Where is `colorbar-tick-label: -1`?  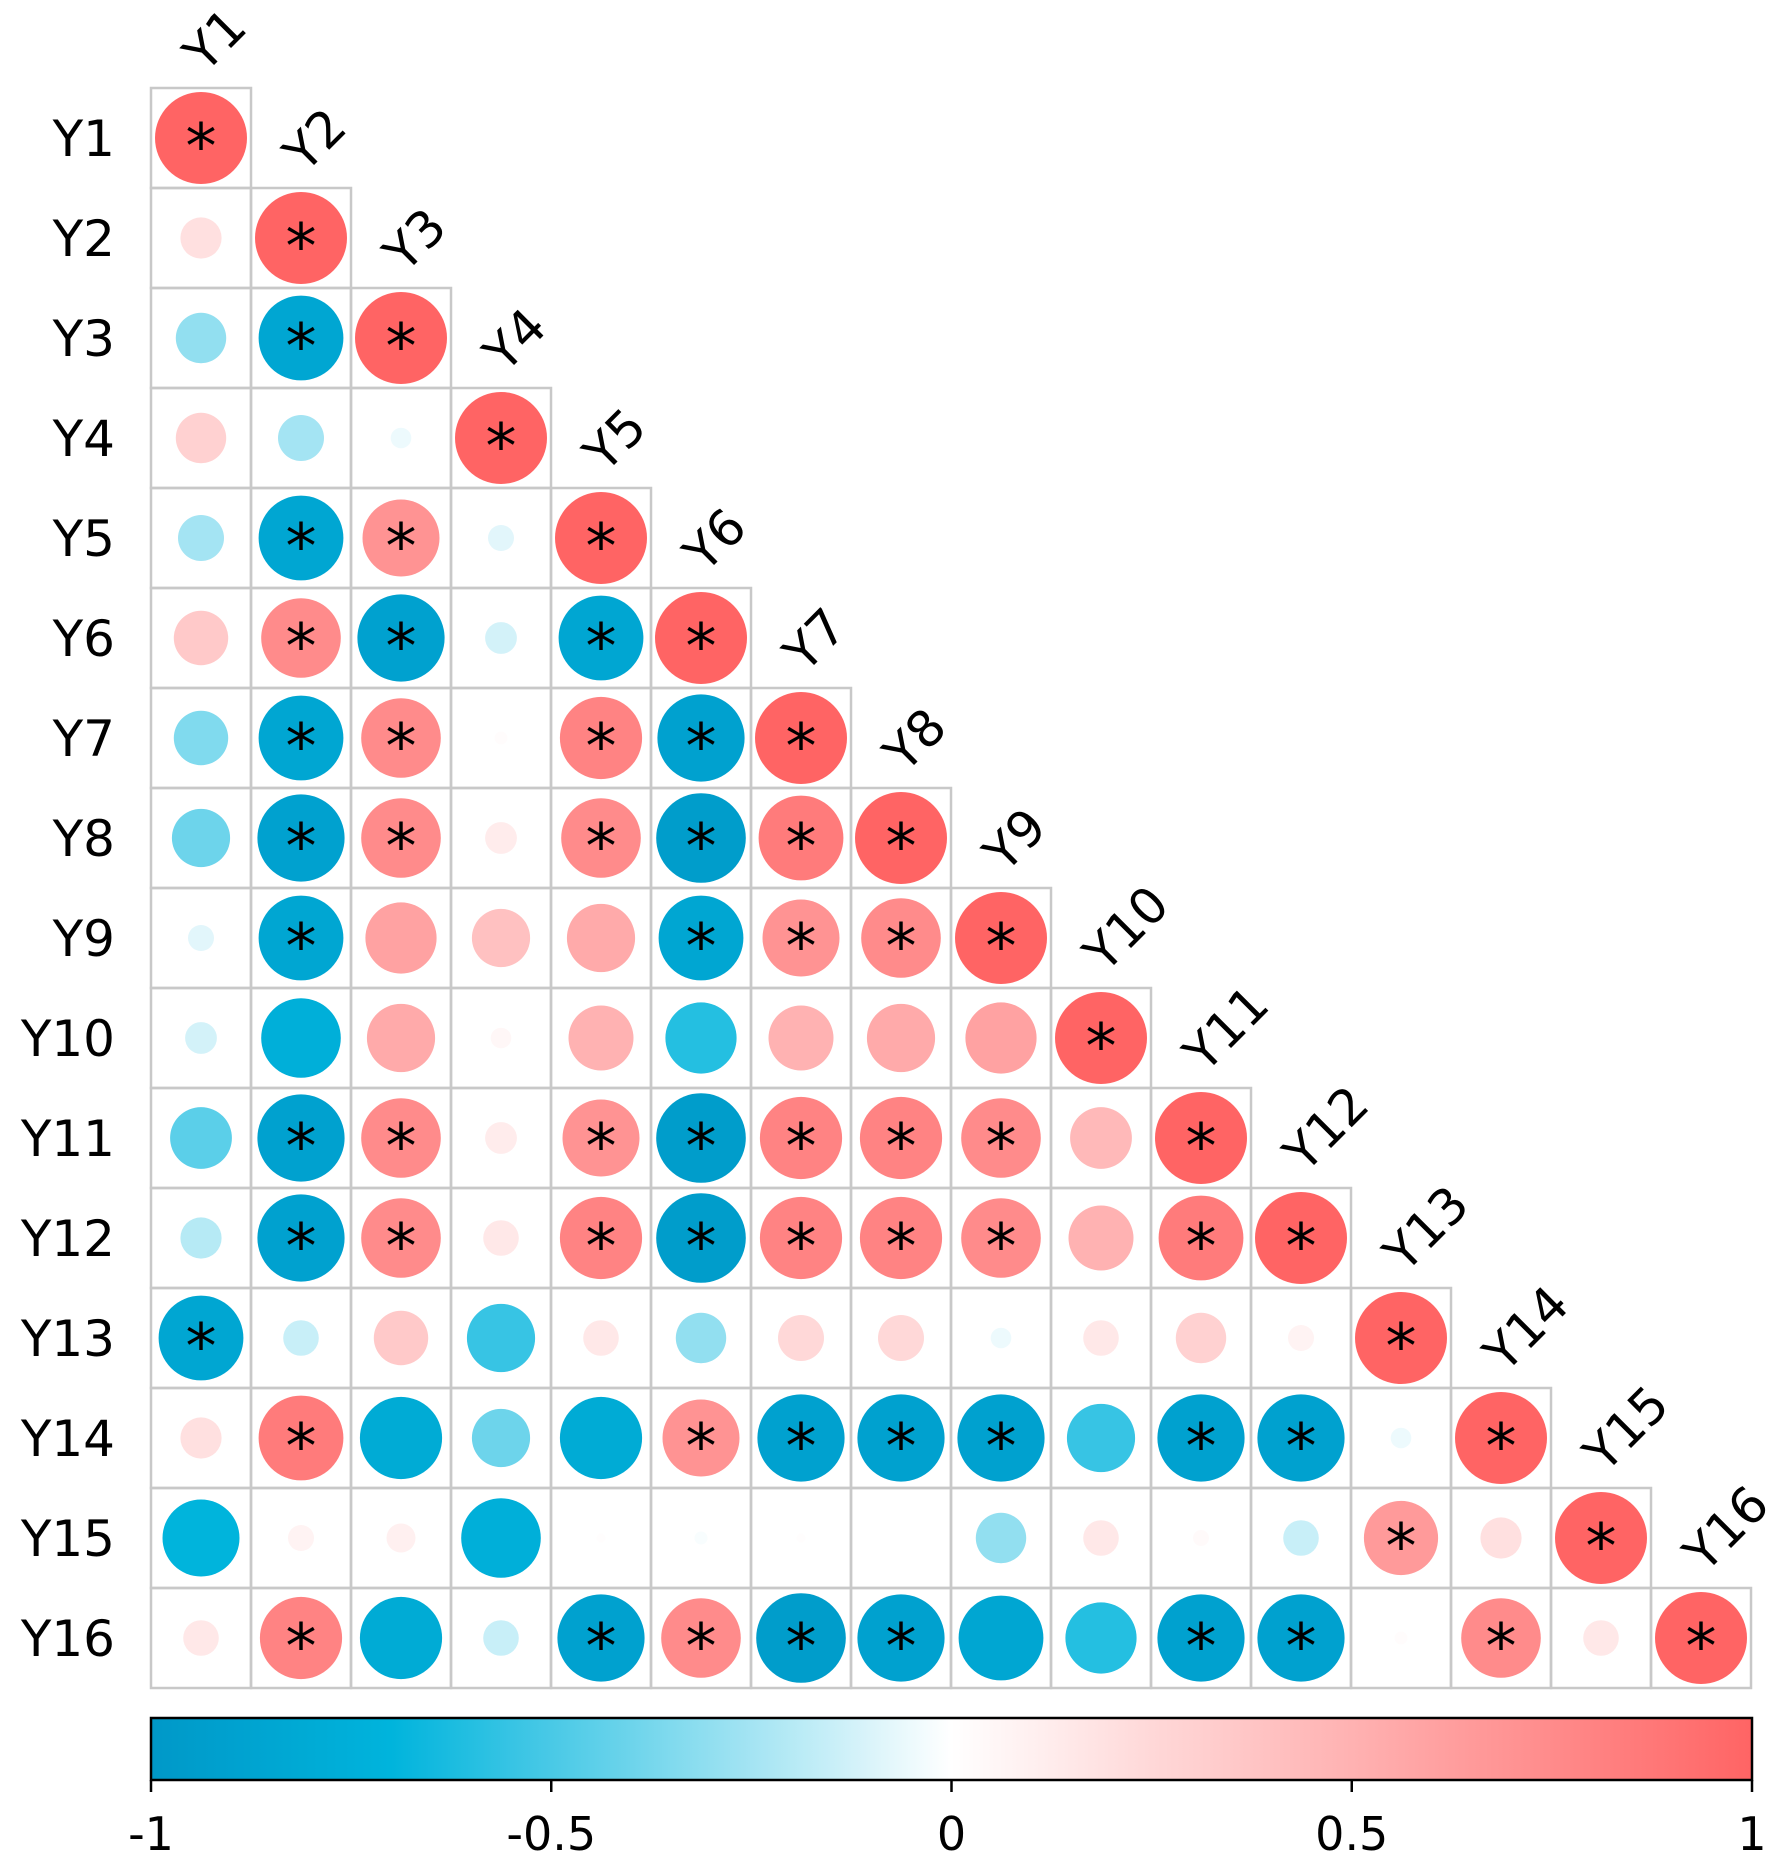 colorbar-tick-label: -1 is located at coordinates (151, 1834).